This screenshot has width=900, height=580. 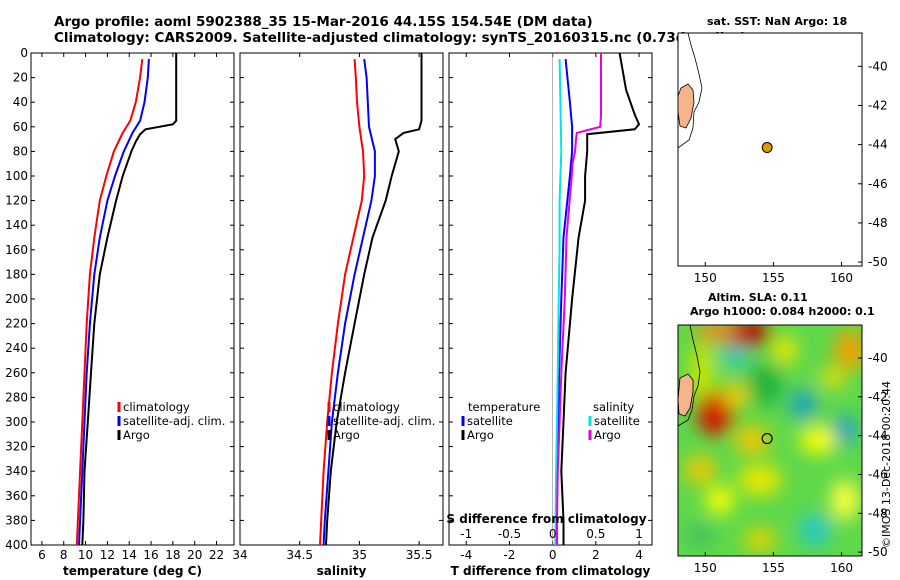 I want to click on sla-map-ytick-label: -40, so click(x=878, y=358).